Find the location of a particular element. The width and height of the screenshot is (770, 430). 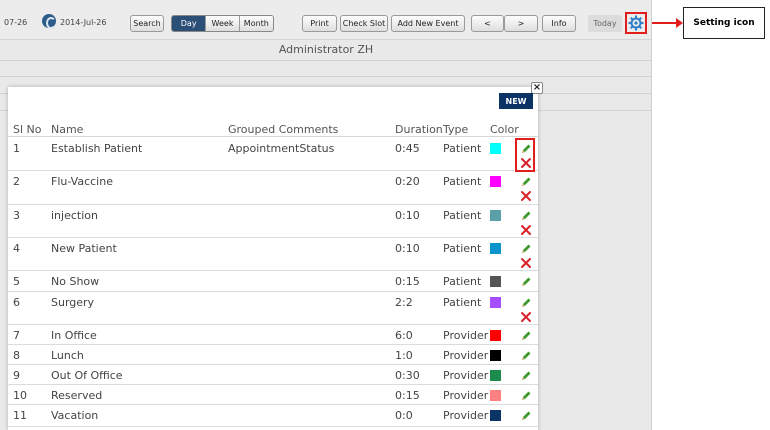

next-button: > is located at coordinates (521, 23).